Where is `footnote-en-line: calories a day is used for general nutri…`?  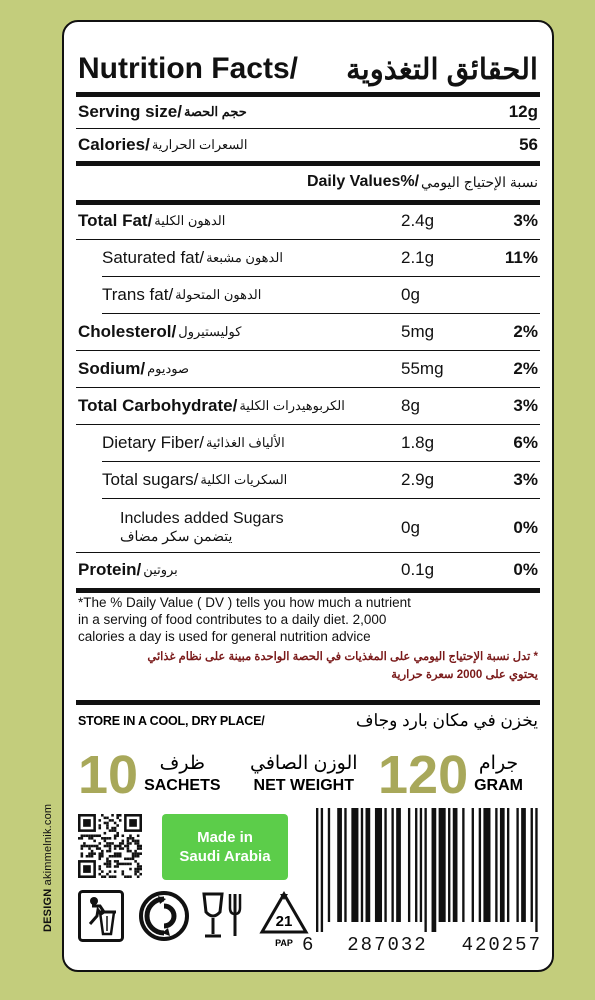
footnote-en-line: calories a day is used for general nutri… is located at coordinates (224, 636).